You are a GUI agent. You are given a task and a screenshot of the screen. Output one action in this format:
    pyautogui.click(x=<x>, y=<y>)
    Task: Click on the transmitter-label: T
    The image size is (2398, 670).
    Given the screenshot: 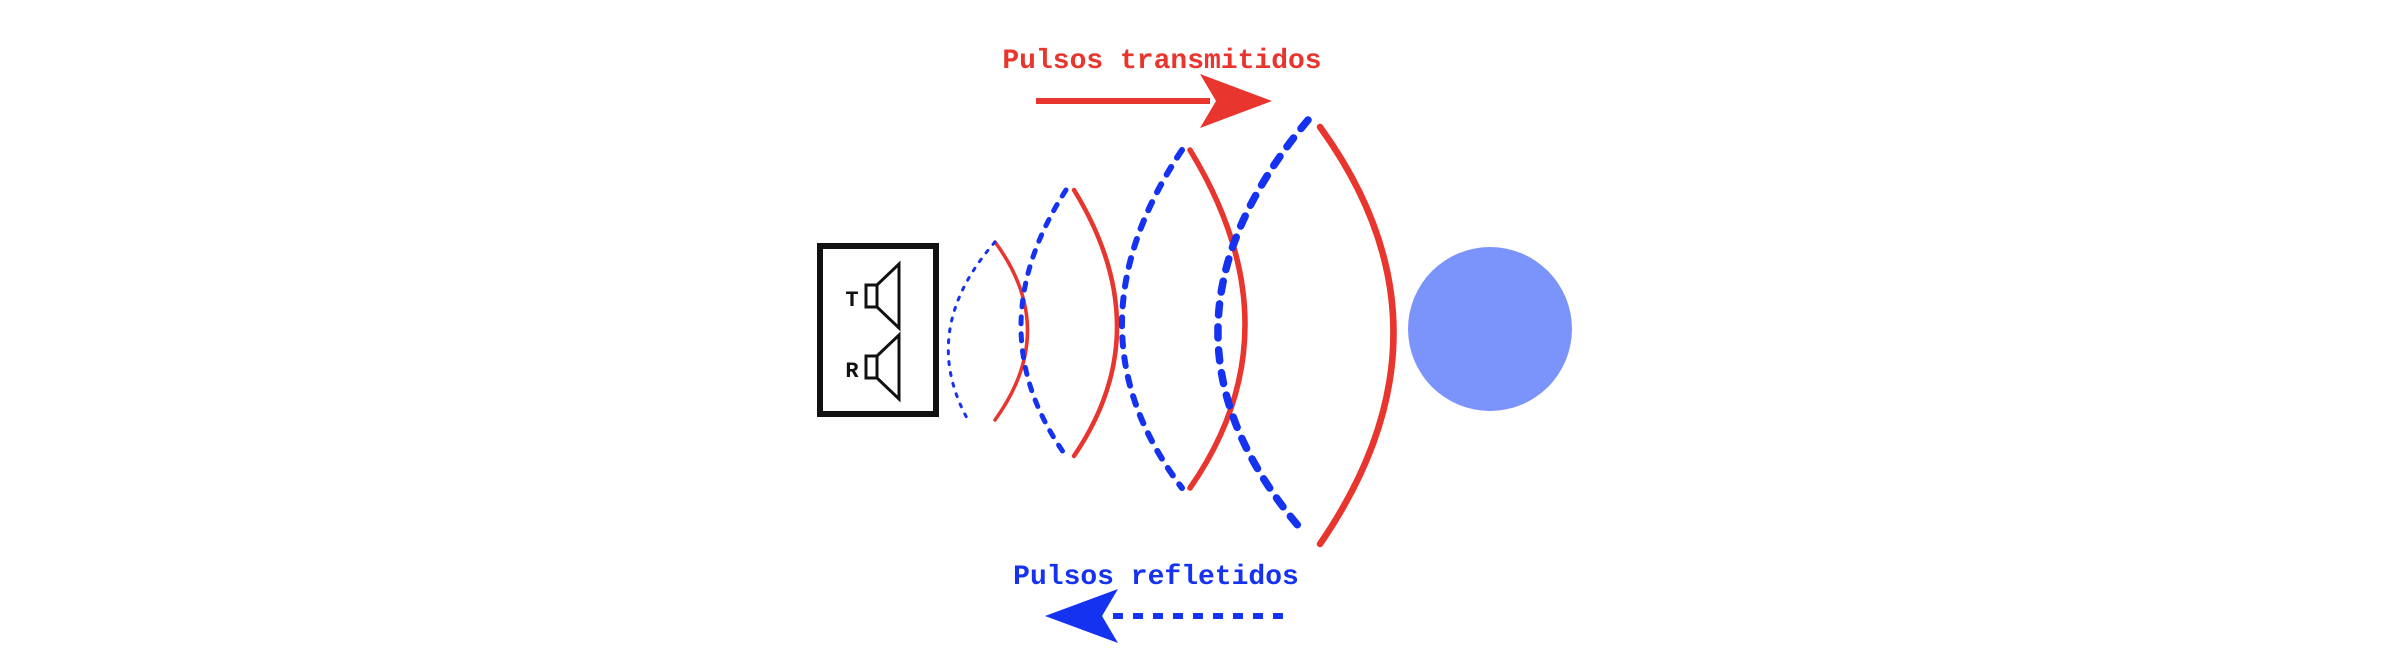 What is the action you would take?
    pyautogui.click(x=851, y=300)
    